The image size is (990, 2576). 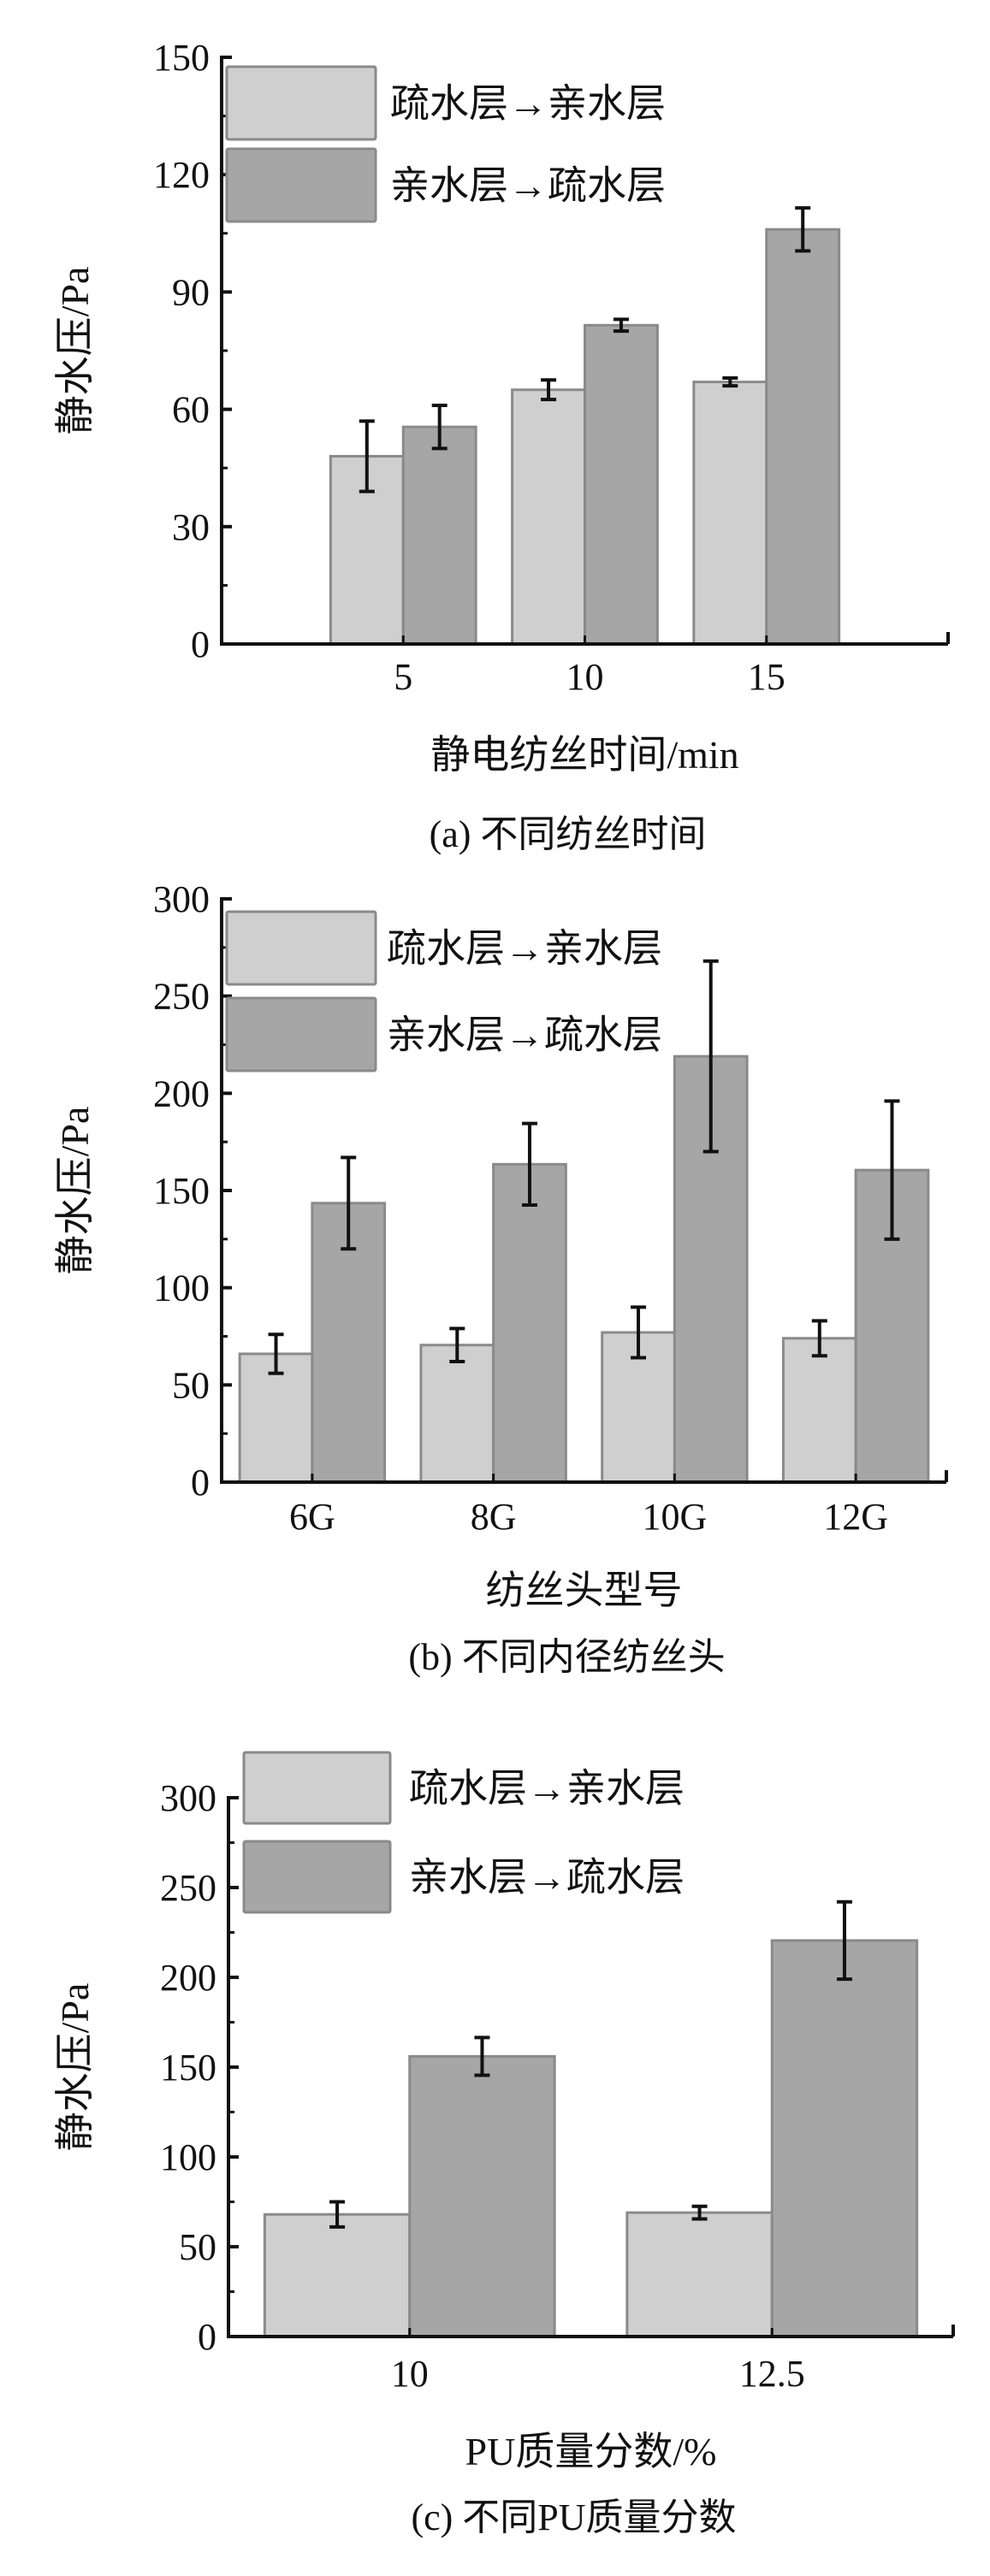 I want to click on y-tick-label: 30, so click(x=191, y=527).